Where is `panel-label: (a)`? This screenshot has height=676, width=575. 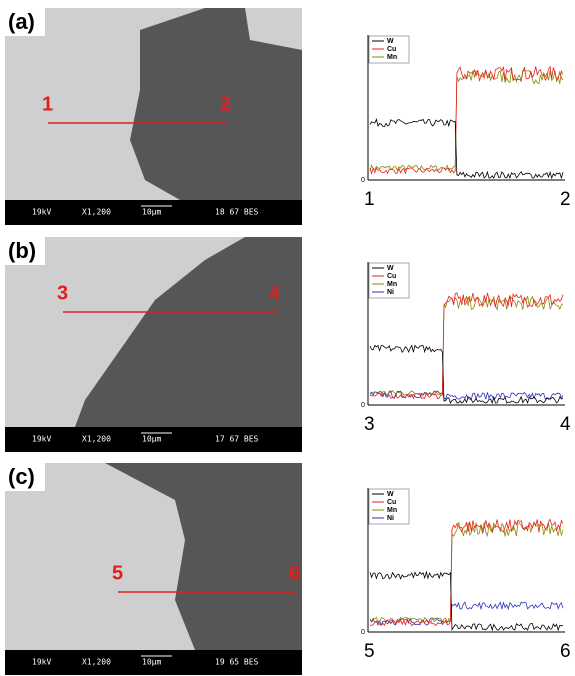
panel-label: (a) is located at coordinates (21, 21).